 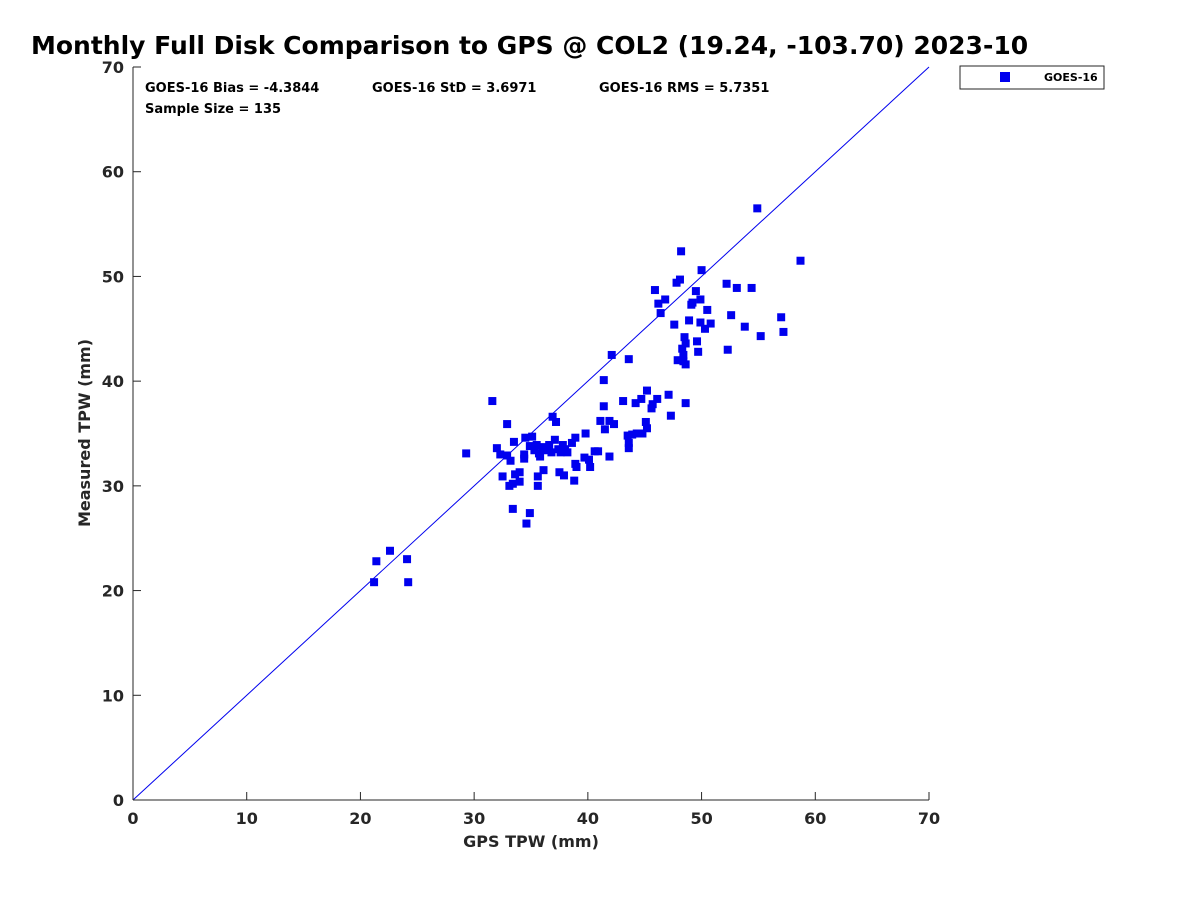 I want to click on x-tick-label: 60, so click(x=815, y=818).